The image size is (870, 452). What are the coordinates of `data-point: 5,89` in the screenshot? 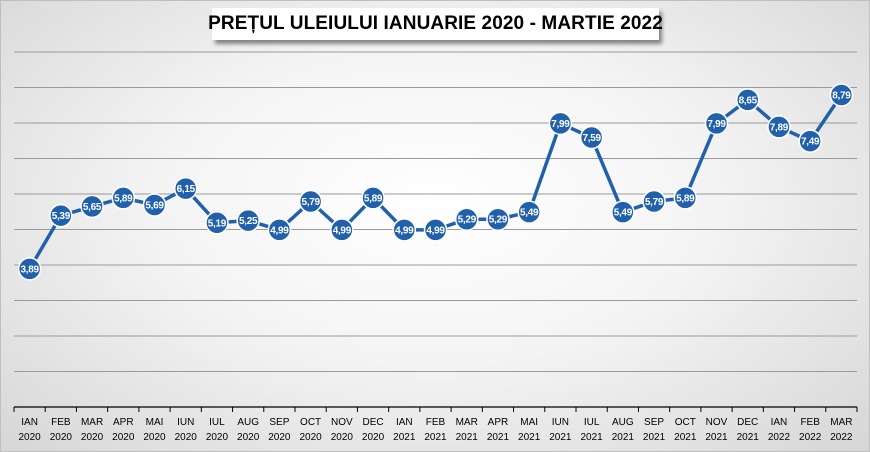 It's located at (685, 198).